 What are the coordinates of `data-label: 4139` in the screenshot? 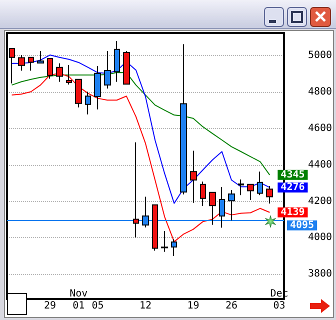 It's located at (292, 212).